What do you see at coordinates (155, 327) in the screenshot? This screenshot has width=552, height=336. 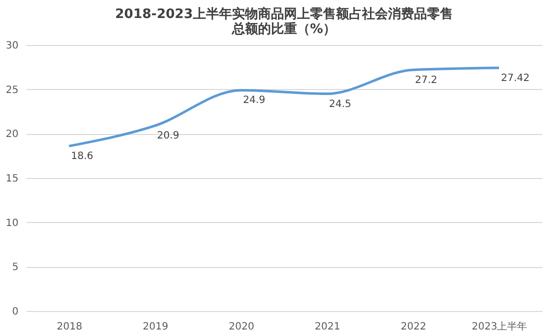 I see `x-tick-label: 2019` at bounding box center [155, 327].